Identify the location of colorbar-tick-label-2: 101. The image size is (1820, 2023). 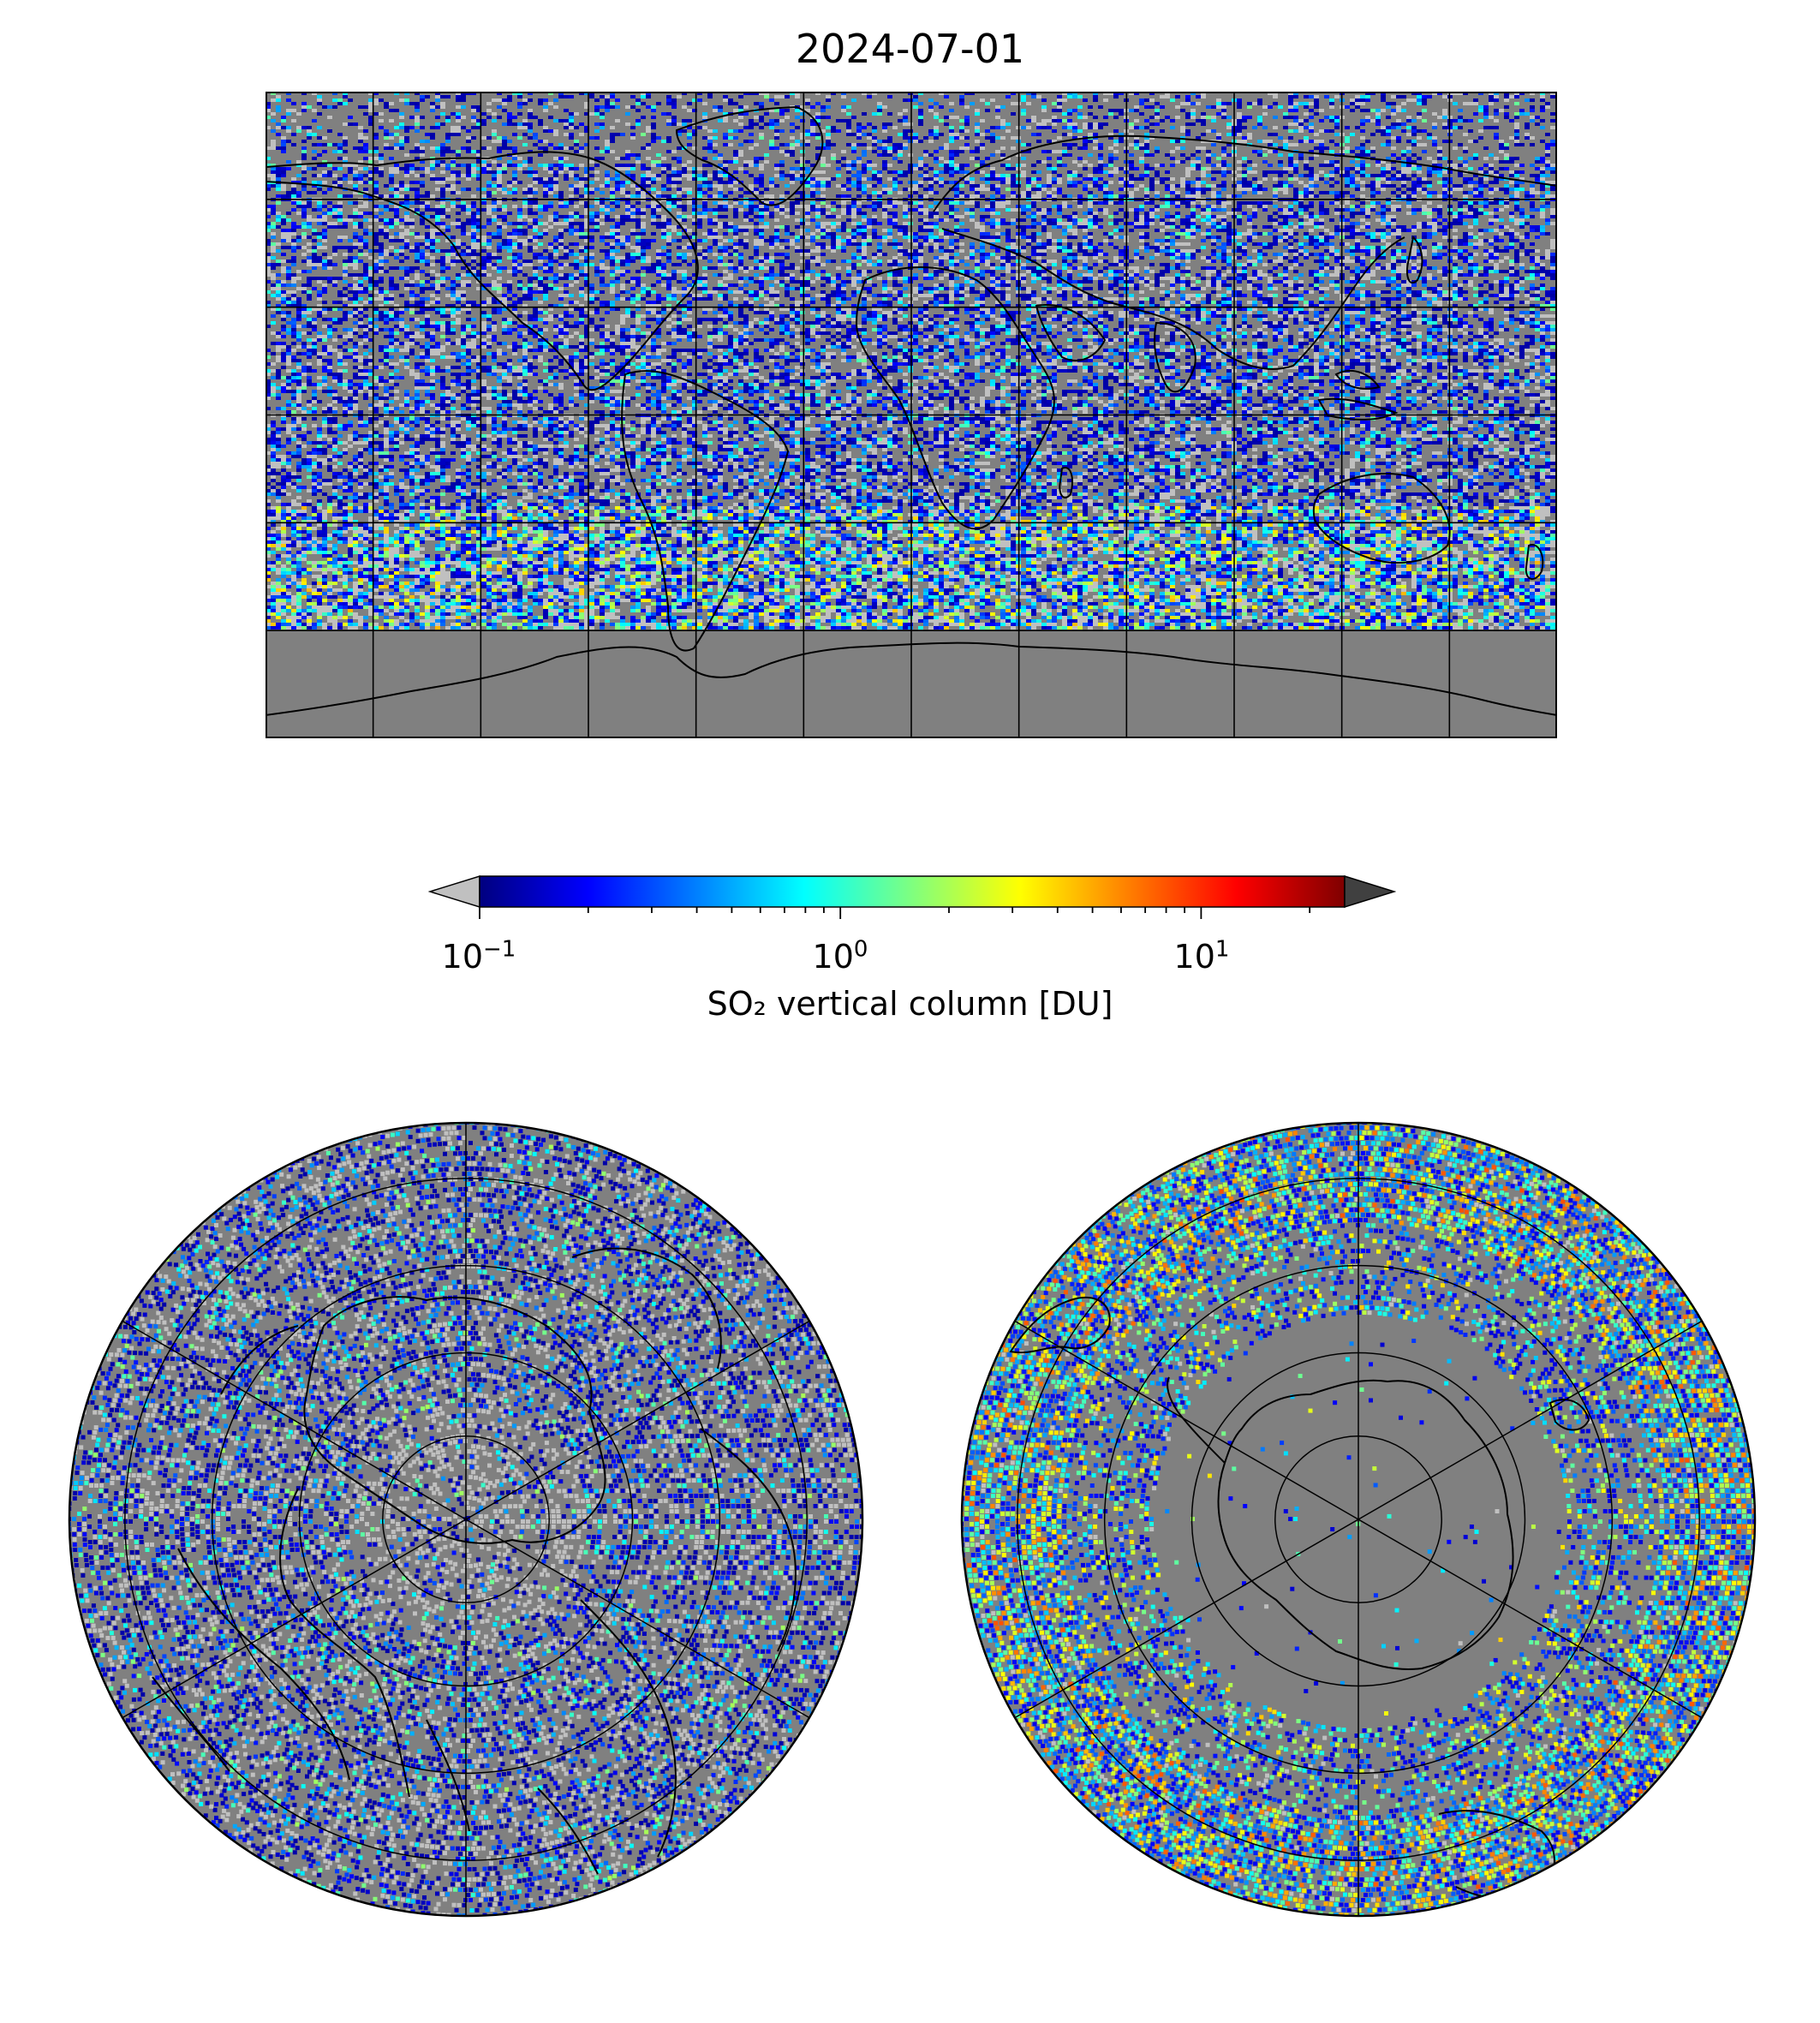
(1202, 957).